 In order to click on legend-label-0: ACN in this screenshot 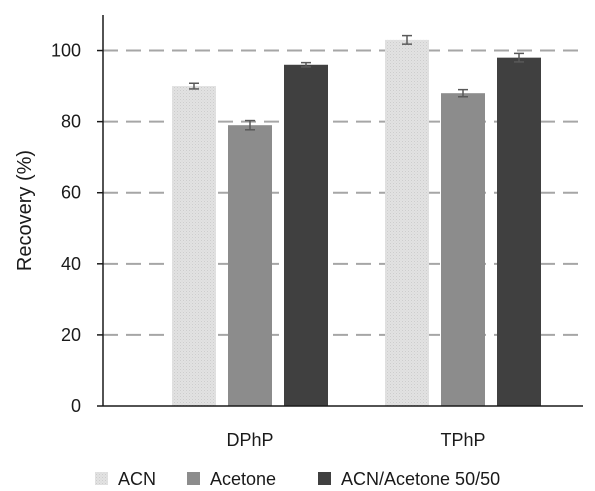, I will do `click(137, 479)`.